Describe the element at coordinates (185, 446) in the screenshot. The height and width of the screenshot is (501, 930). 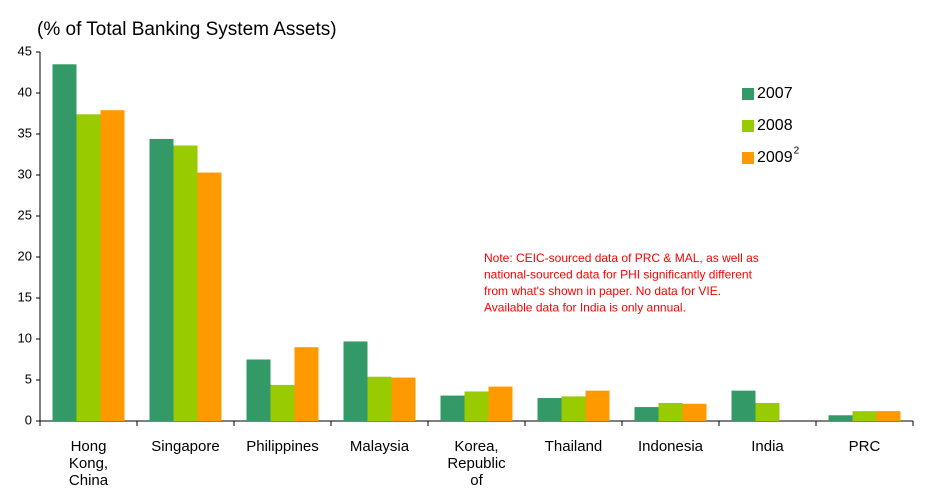
I see `x-tick-label: Singapore` at that location.